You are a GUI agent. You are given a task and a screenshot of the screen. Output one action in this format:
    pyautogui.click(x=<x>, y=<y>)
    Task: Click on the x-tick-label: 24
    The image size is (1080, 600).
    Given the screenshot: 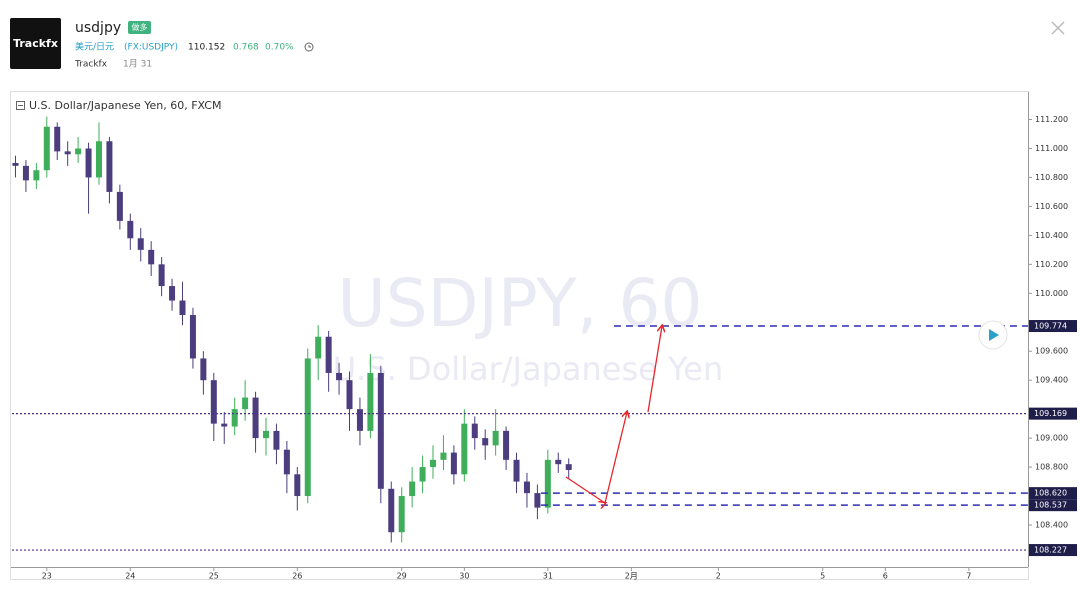 What is the action you would take?
    pyautogui.click(x=130, y=576)
    